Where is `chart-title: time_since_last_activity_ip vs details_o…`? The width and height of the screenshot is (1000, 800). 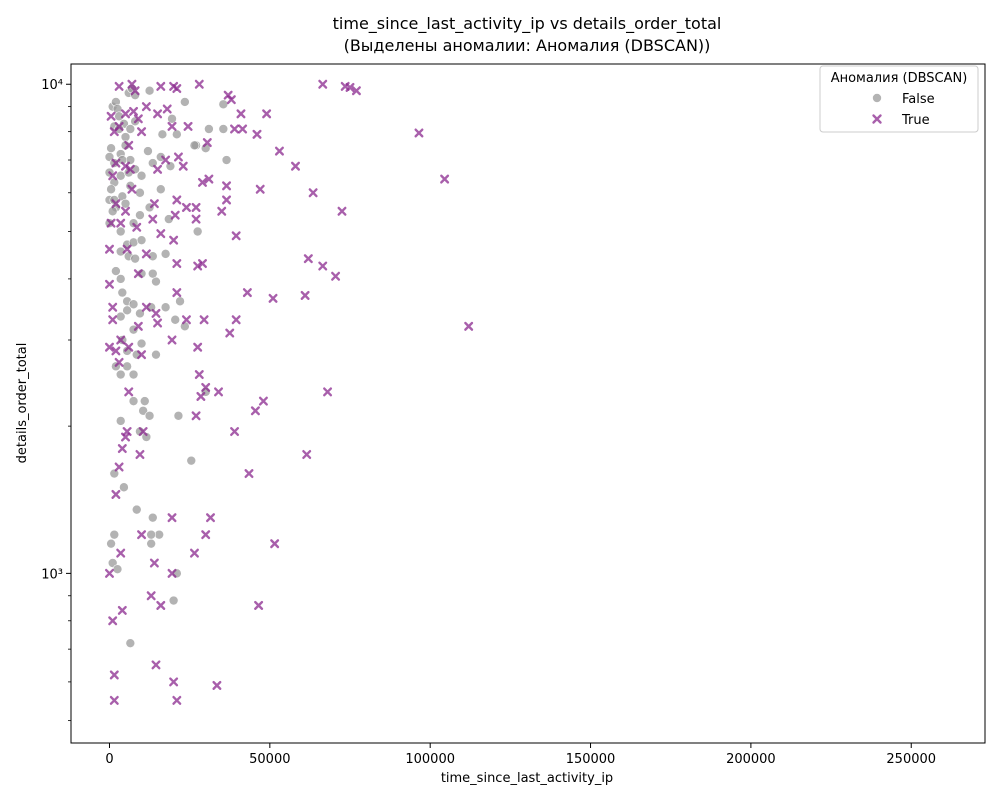
chart-title: time_since_last_activity_ip vs details_o… is located at coordinates (527, 24).